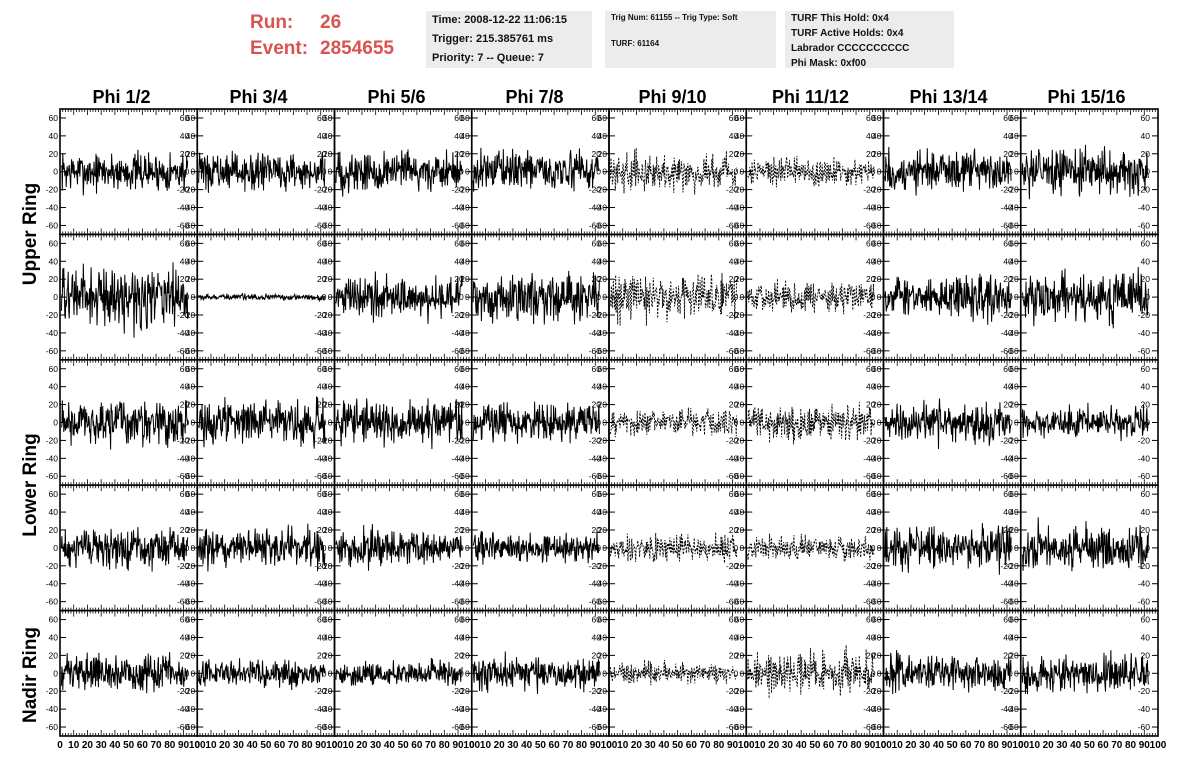 The height and width of the screenshot is (772, 1196). What do you see at coordinates (396, 97) in the screenshot?
I see `phi-header-3: Phi 5/6` at bounding box center [396, 97].